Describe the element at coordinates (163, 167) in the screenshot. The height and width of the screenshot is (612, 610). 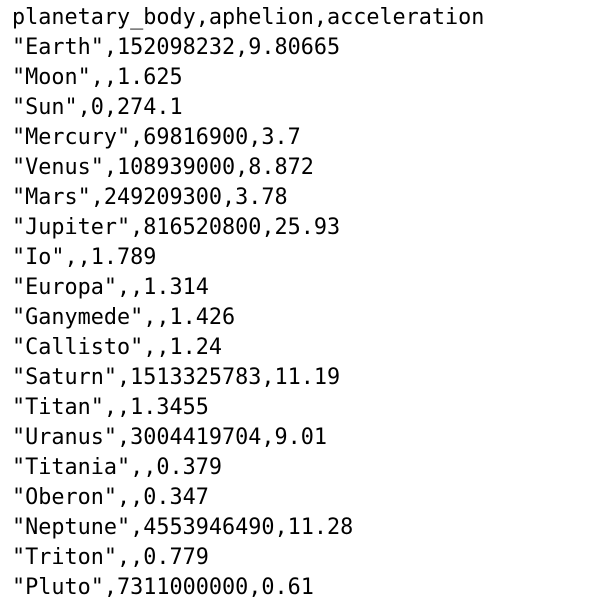
I see `csv-row-venus: "Venus",108939000,8.872` at that location.